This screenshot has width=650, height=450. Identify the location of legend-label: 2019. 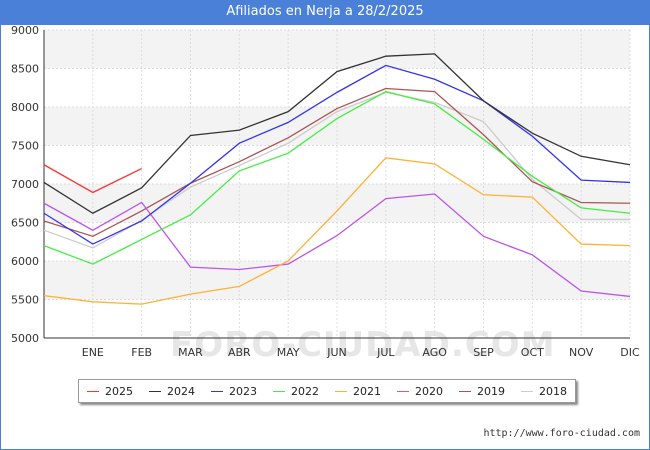
(491, 391).